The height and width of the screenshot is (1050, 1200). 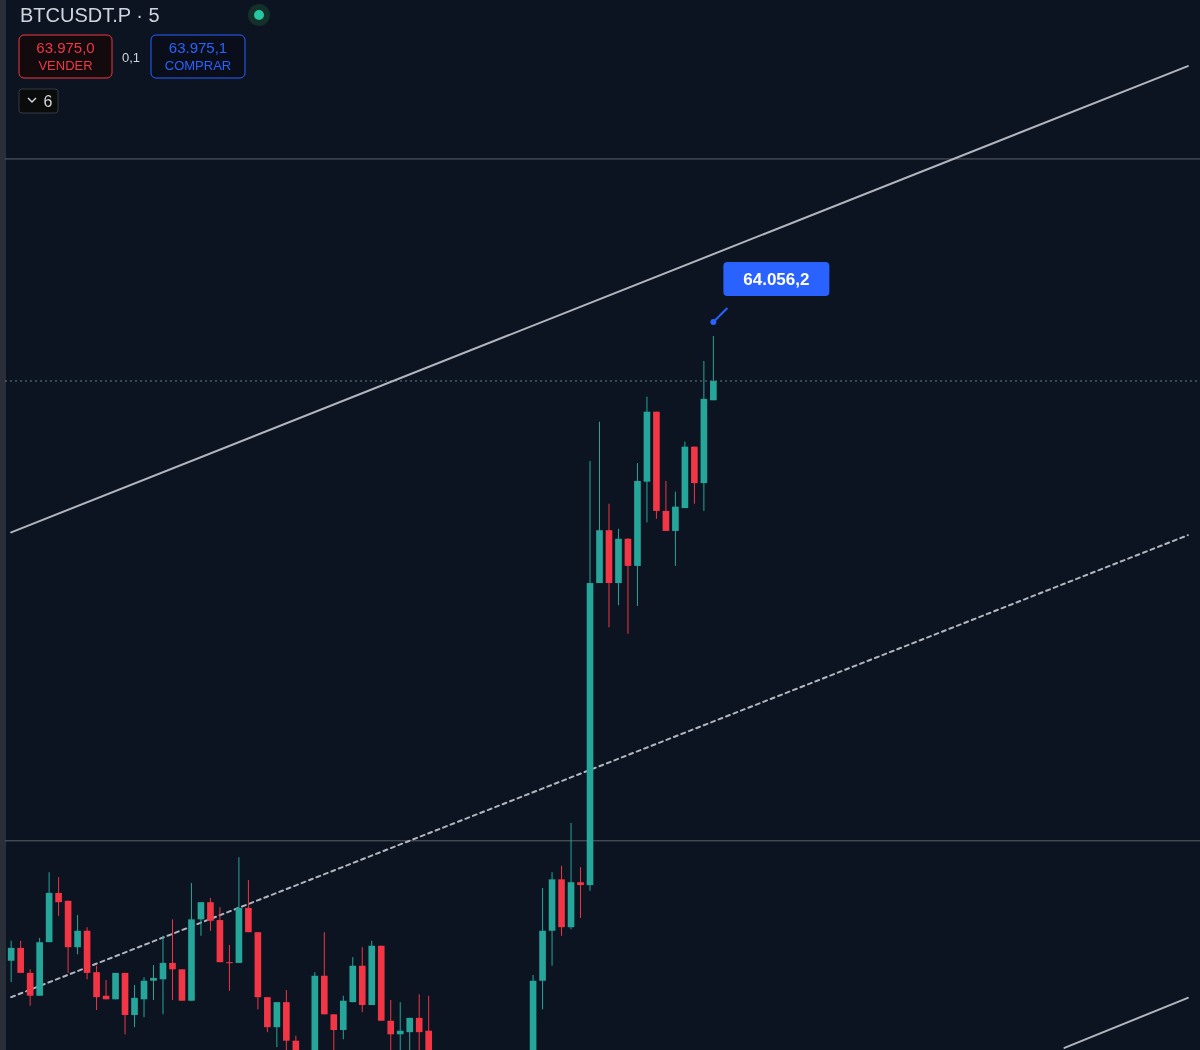 What do you see at coordinates (48, 101) in the screenshot?
I see `text: 6` at bounding box center [48, 101].